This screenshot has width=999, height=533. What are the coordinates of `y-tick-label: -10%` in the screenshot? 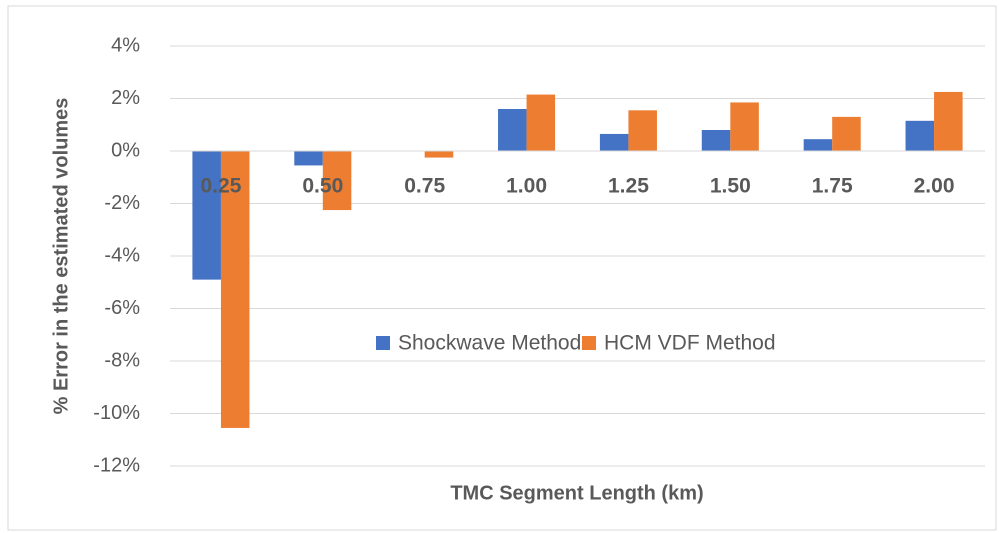 It's located at (116, 413).